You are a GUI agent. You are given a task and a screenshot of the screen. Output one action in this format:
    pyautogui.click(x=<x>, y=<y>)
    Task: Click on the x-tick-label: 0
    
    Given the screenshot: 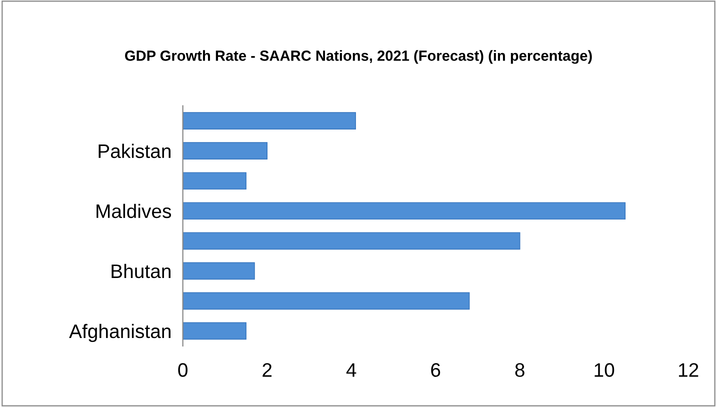 What is the action you would take?
    pyautogui.click(x=183, y=370)
    